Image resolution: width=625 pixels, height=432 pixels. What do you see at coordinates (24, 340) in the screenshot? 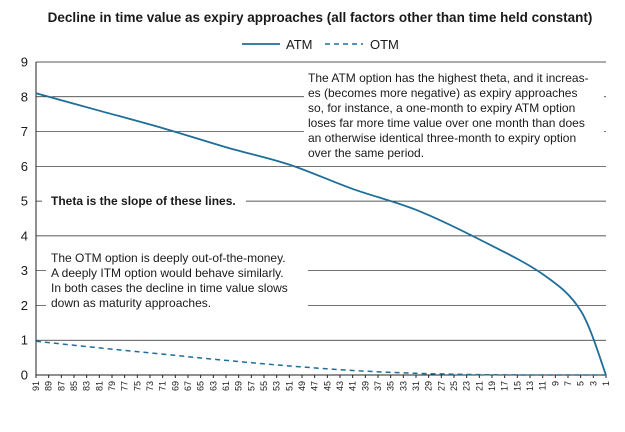
I see `y-tick-label: 1` at bounding box center [24, 340].